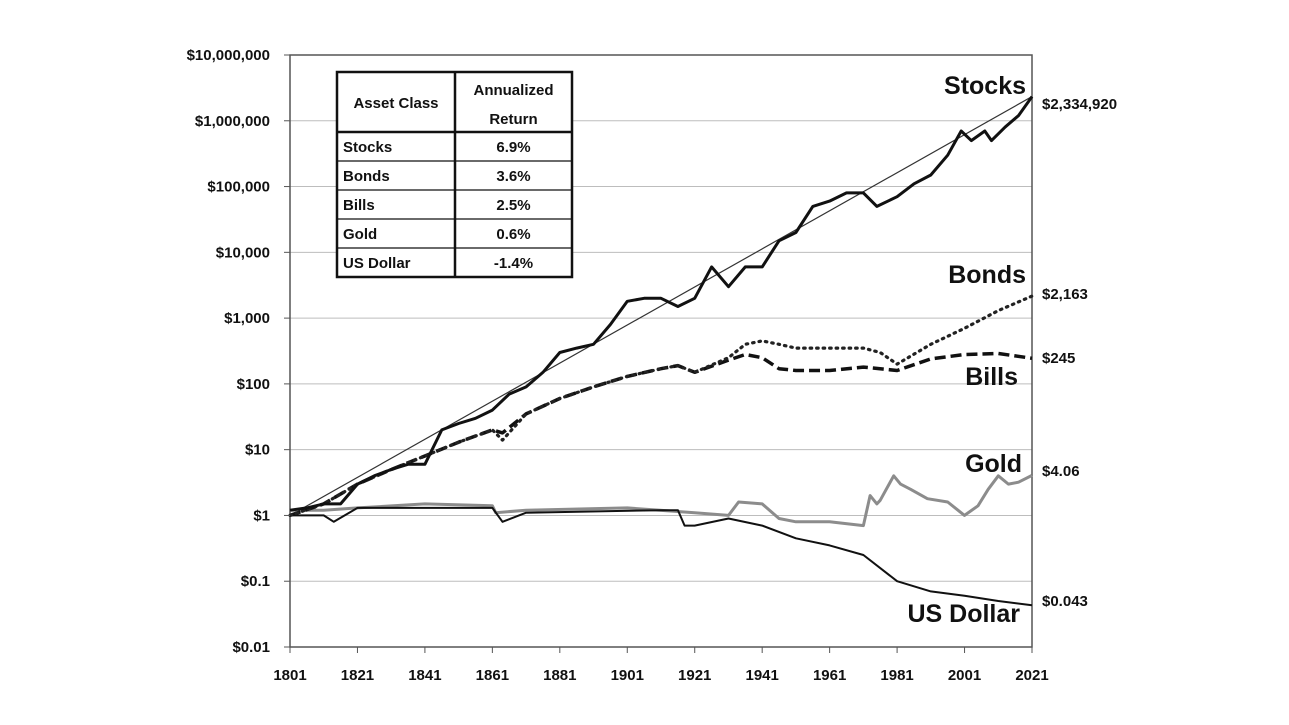  Describe the element at coordinates (829, 675) in the screenshot. I see `x-tick-label: 1961` at that location.